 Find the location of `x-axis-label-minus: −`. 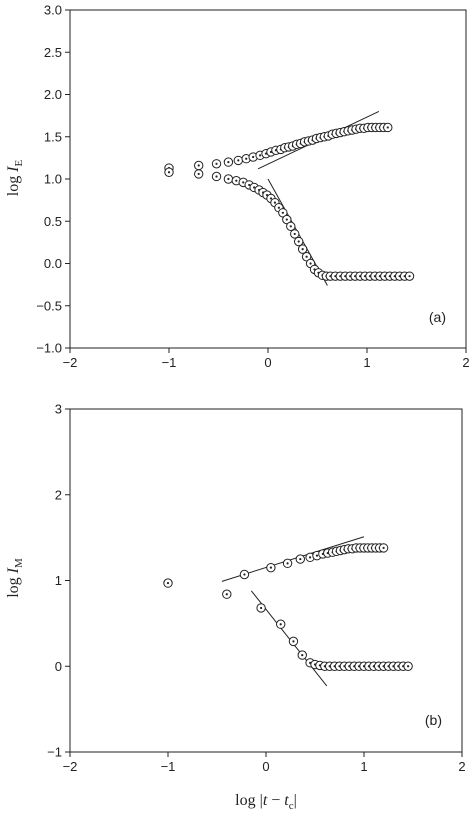

x-axis-label-minus: − is located at coordinates (275, 800).